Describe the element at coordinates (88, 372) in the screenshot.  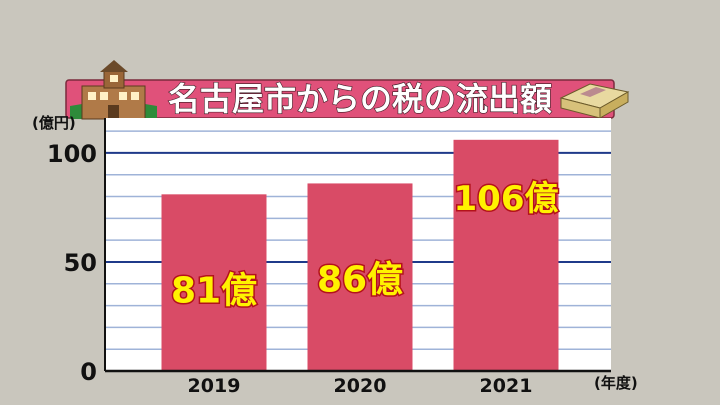
I see `y-tick-0: 0` at that location.